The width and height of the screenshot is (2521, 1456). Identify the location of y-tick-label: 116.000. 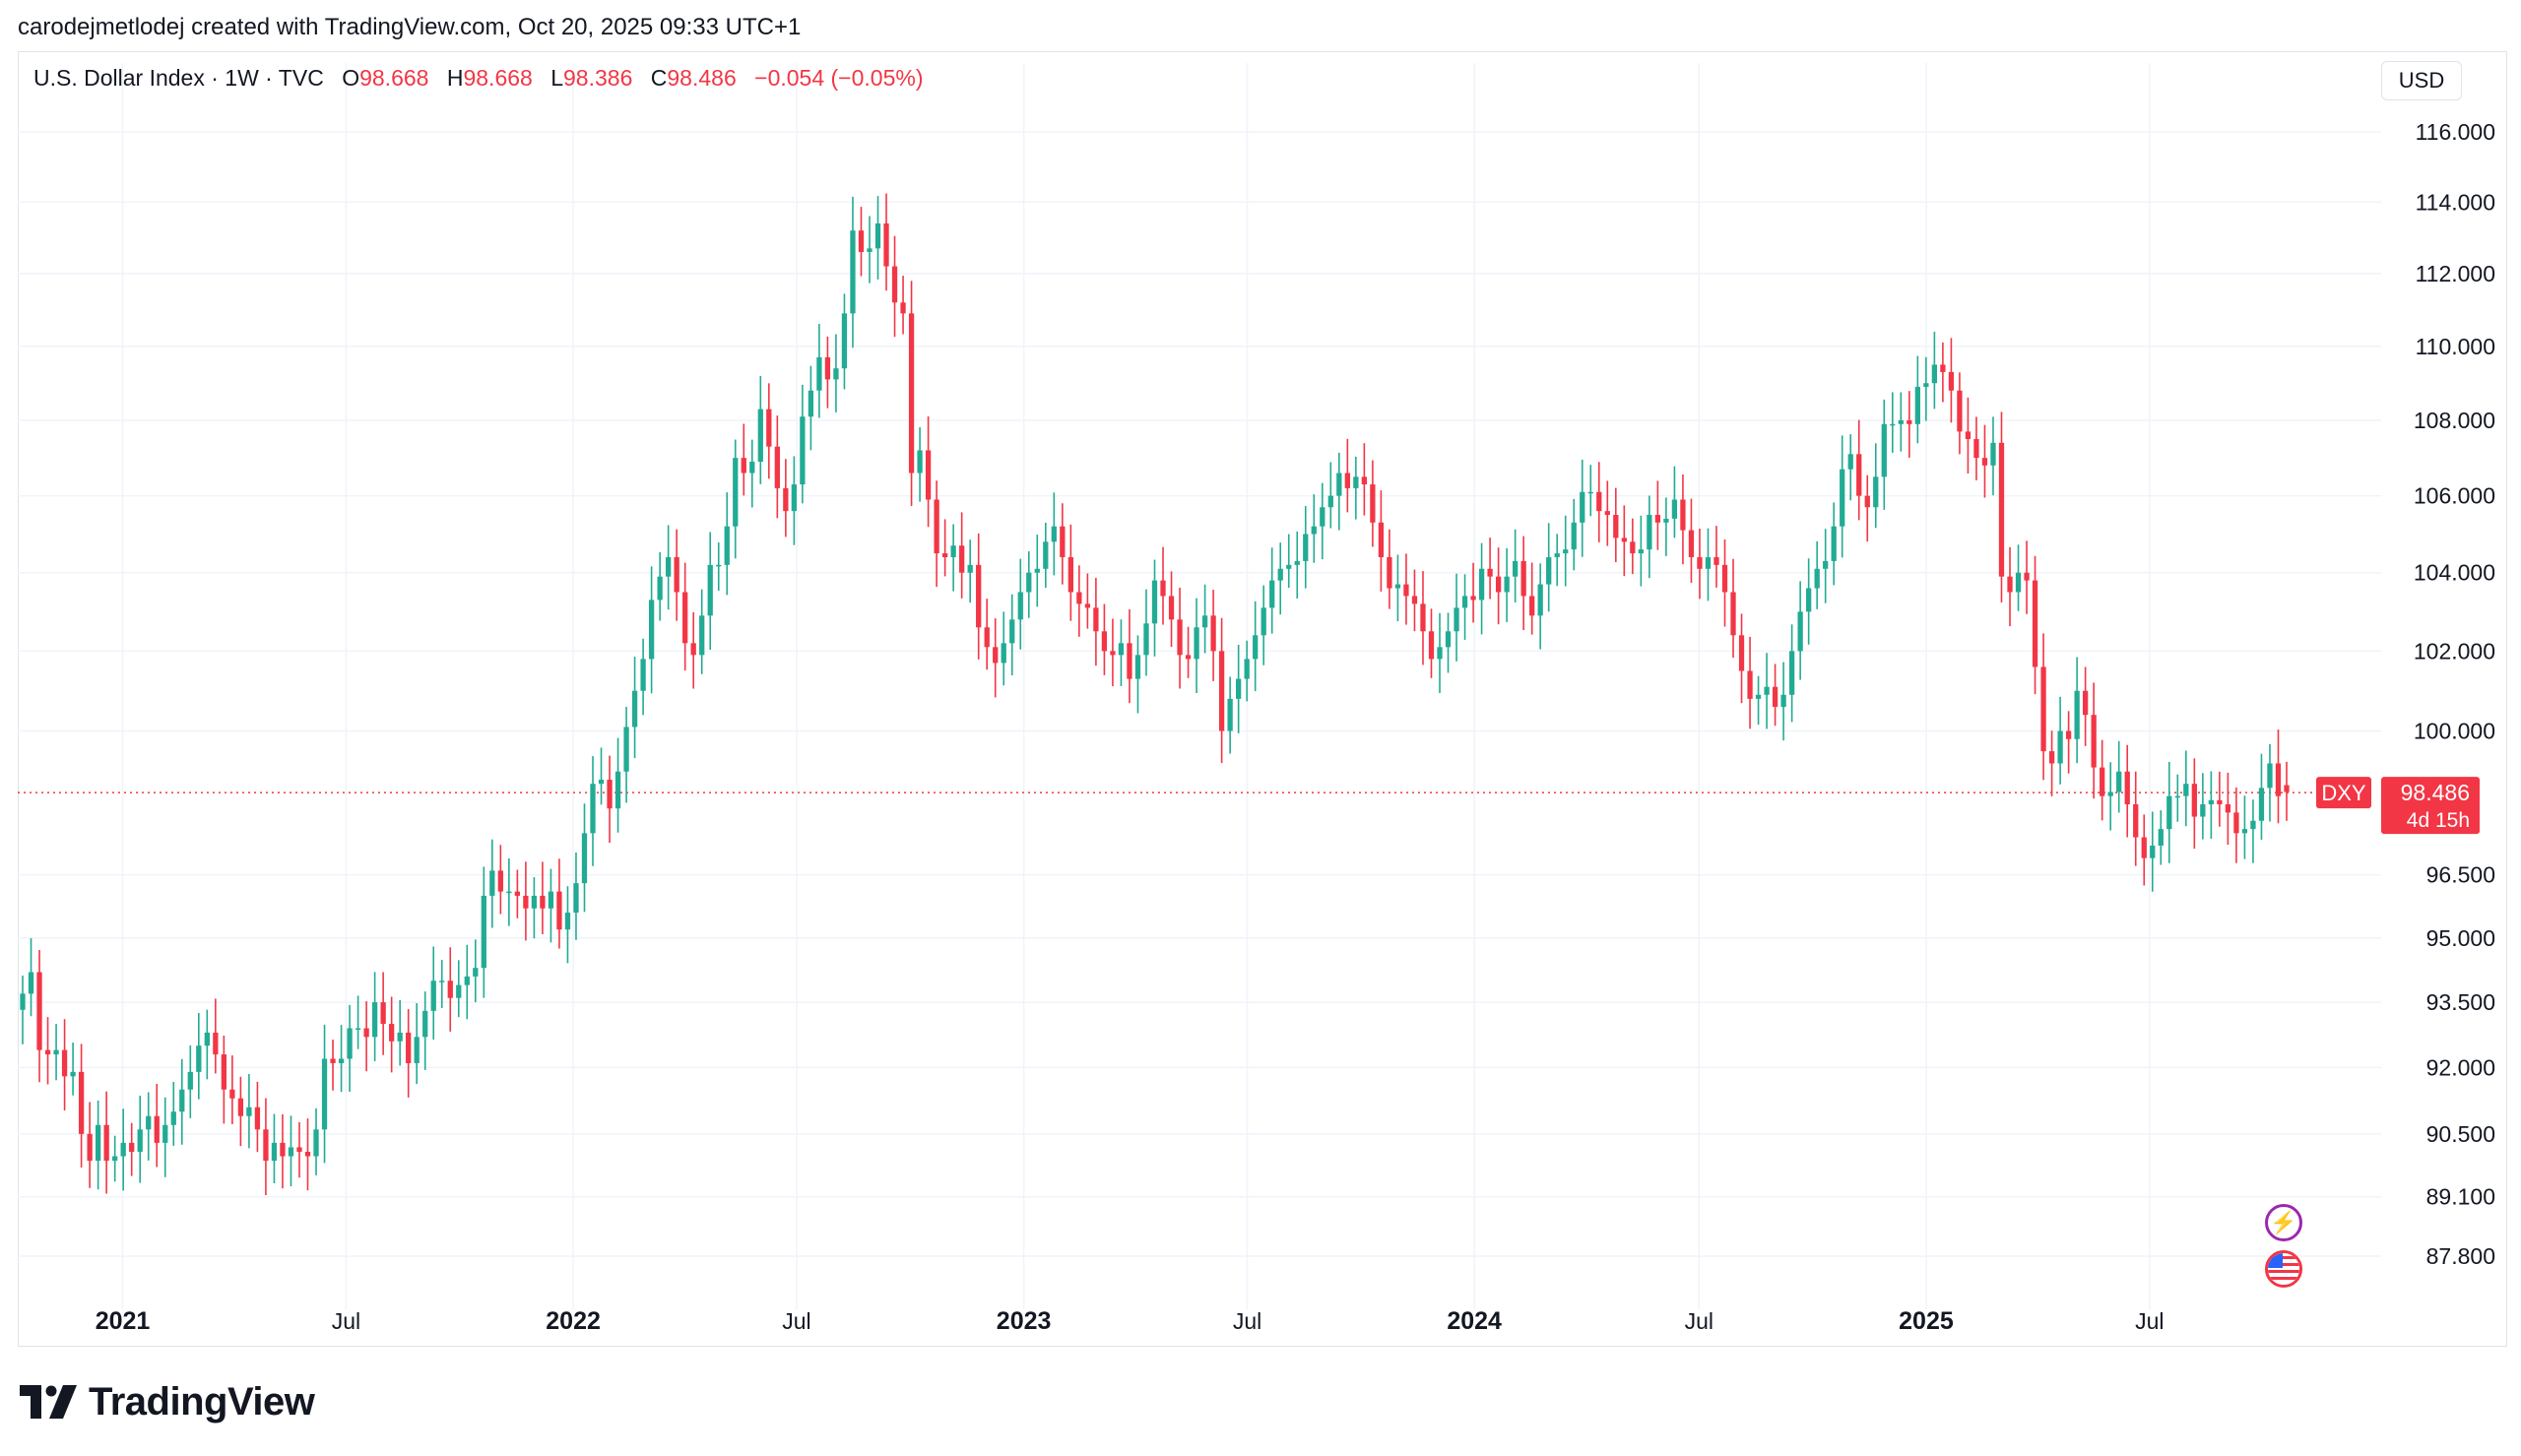
(2455, 132).